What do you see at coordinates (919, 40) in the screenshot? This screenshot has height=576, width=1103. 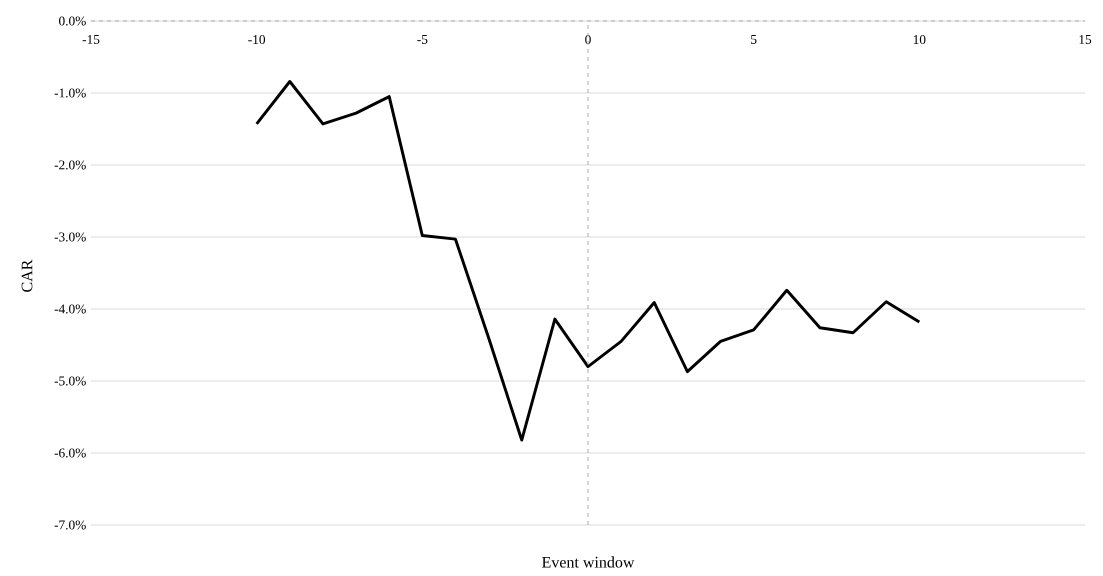 I see `x-tick-label: 10` at bounding box center [919, 40].